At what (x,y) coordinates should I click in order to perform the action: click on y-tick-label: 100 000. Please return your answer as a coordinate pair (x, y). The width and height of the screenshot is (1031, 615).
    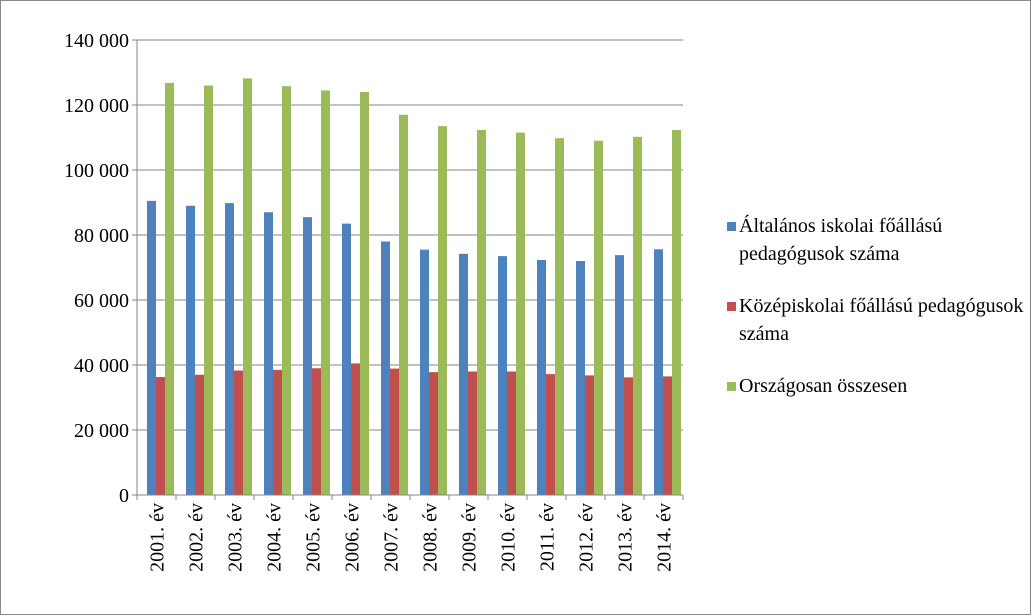
    Looking at the image, I should click on (96, 171).